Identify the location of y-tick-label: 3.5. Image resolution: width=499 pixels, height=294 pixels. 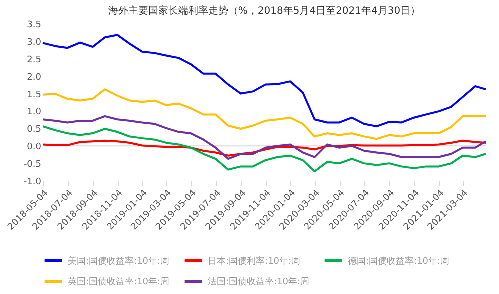
(34, 25).